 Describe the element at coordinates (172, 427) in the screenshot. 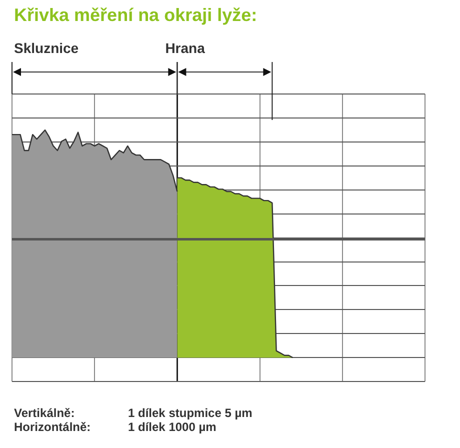

I see `text: 1 dílek 1000 µm` at that location.